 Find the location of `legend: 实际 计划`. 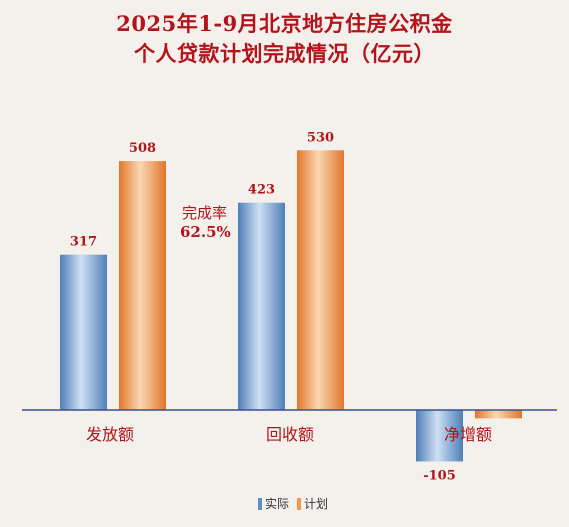

legend: 实际 计划 is located at coordinates (297, 503).